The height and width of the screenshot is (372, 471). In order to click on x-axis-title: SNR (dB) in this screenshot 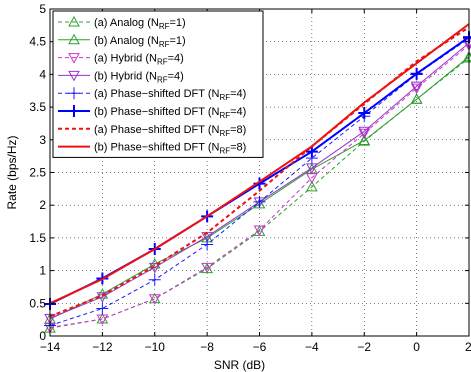, I will do `click(239, 365)`.